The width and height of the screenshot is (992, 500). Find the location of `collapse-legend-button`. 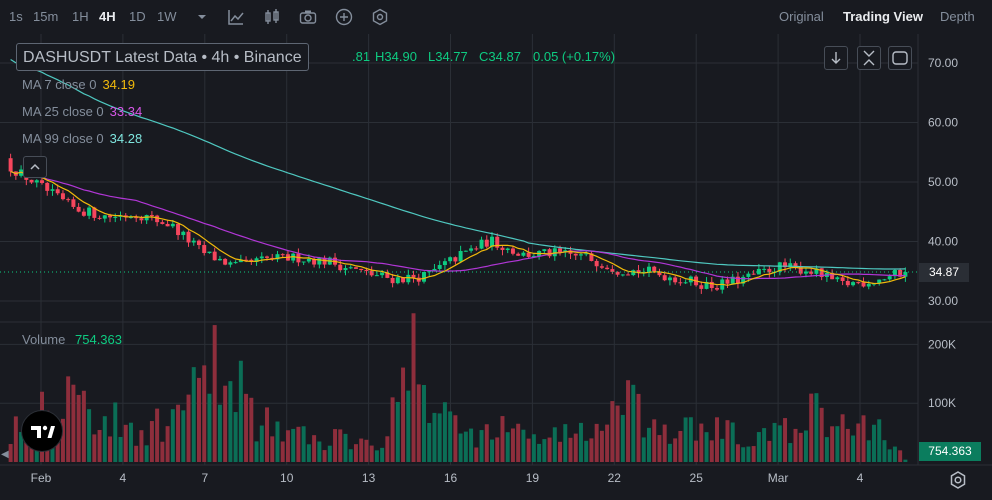

collapse-legend-button is located at coordinates (35, 167).